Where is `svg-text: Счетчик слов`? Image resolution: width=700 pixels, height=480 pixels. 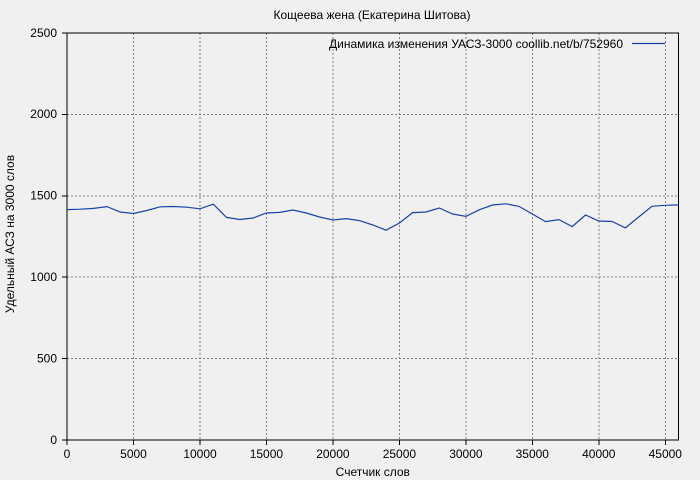 svg-text: Счетчик слов is located at coordinates (373, 472).